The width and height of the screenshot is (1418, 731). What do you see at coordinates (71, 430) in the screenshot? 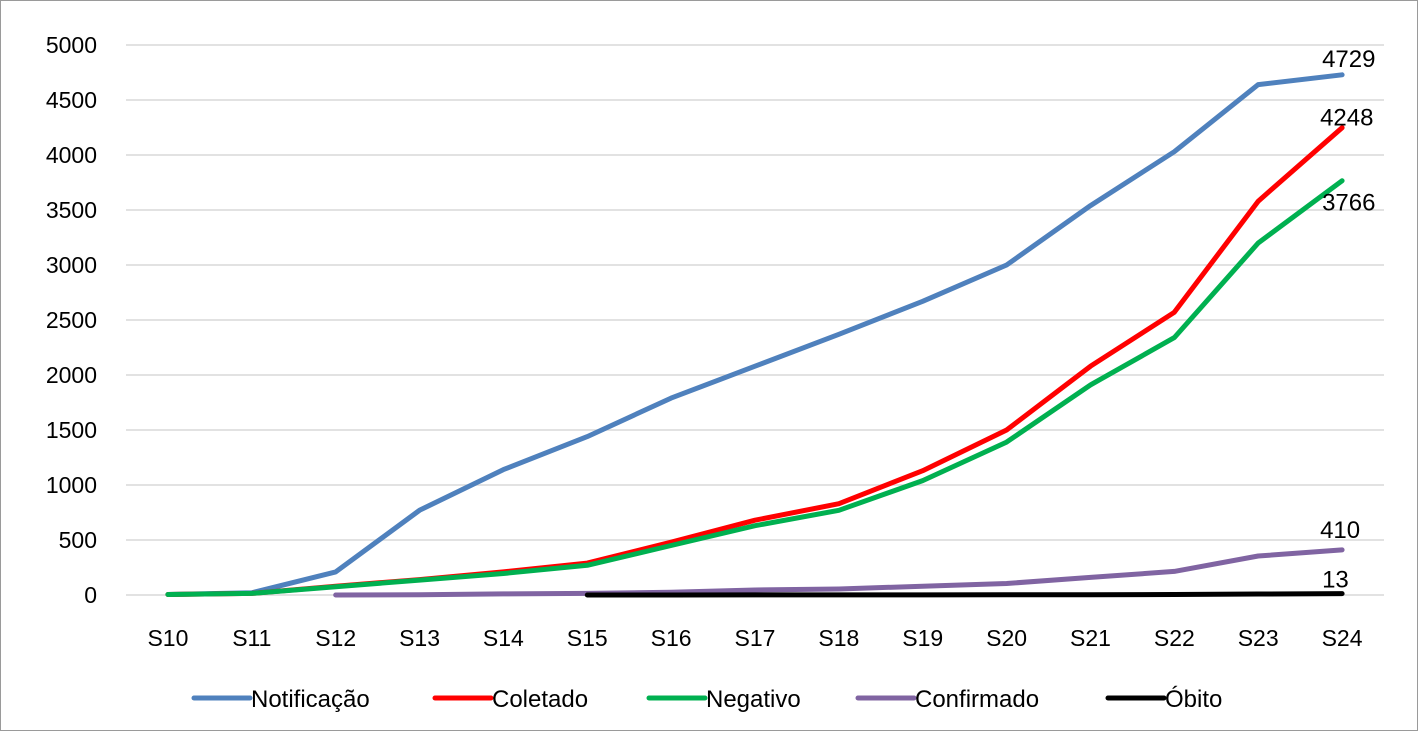
I see `y-tick-label: 1500` at bounding box center [71, 430].